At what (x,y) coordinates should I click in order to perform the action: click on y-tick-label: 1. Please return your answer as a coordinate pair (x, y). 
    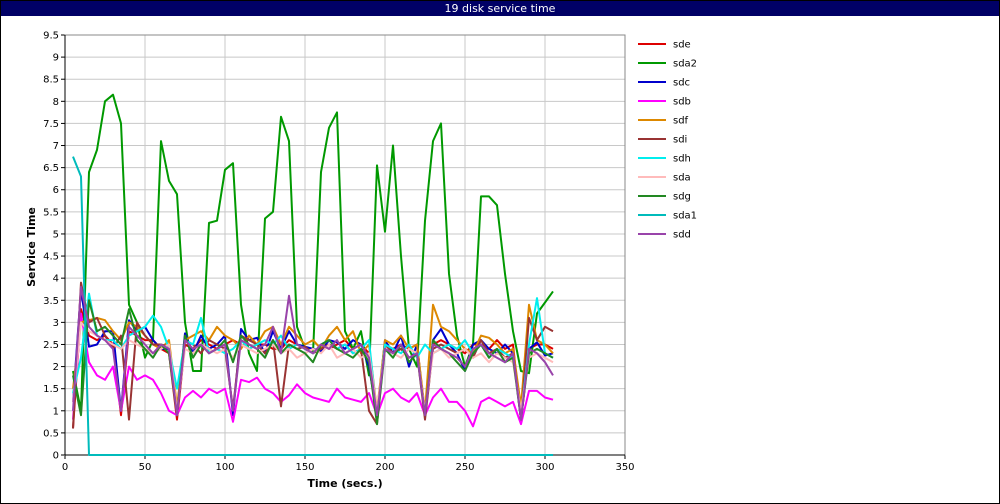
    Looking at the image, I should click on (56, 411).